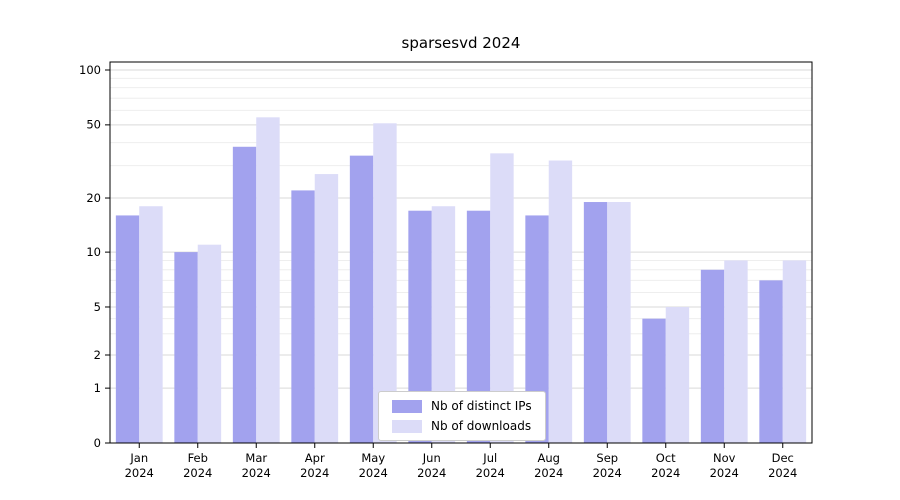  What do you see at coordinates (97, 355) in the screenshot?
I see `y-tick-label: 2` at bounding box center [97, 355].